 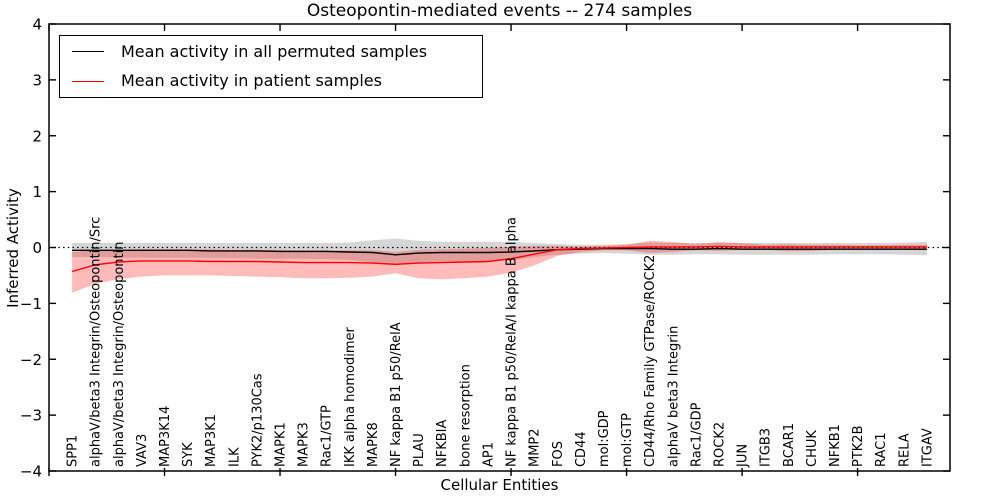 I want to click on x-axis-label: Cellular Entities, so click(x=499, y=485).